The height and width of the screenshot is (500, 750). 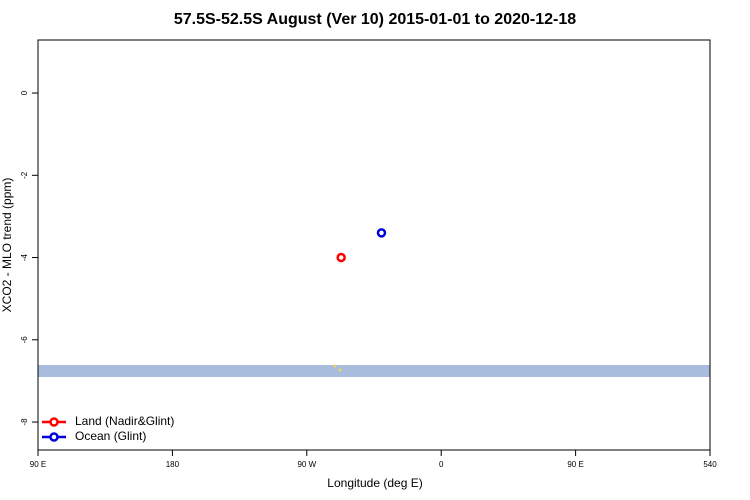 I want to click on y-tick-label: -8, so click(x=24, y=422).